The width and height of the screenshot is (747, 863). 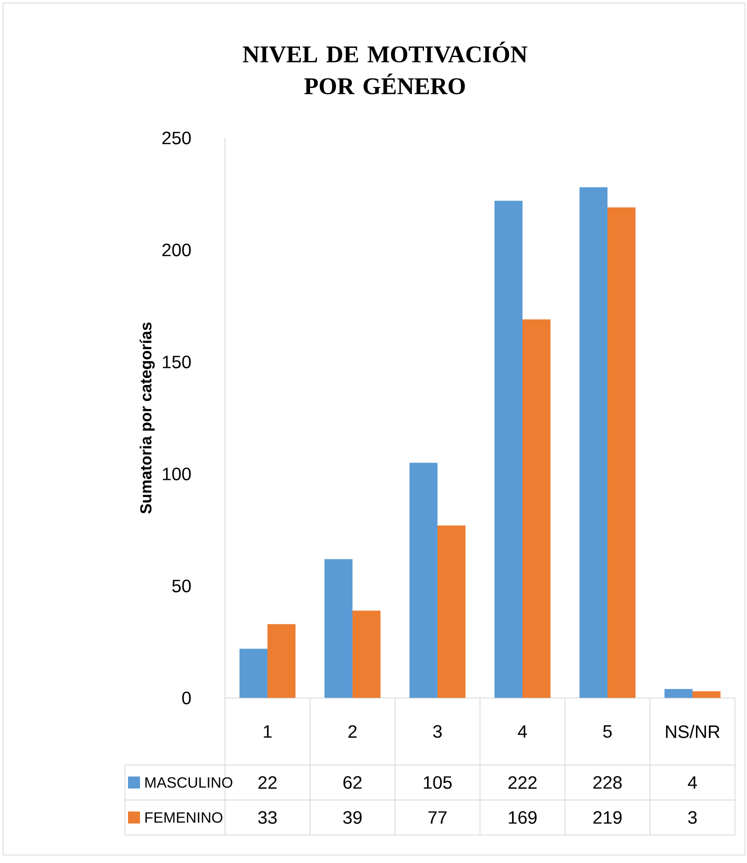 I want to click on chart-title: NIVEL DE MOTIVACIÓN POR GÉNERO, so click(x=385, y=68).